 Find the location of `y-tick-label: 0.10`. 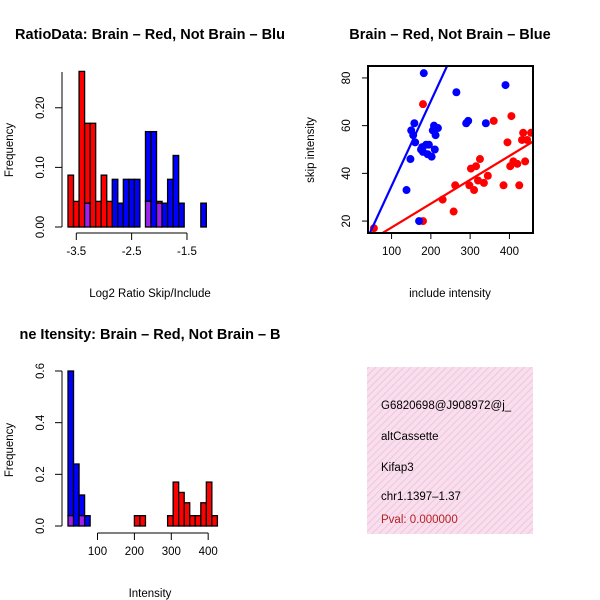

y-tick-label: 0.10 is located at coordinates (41, 167).